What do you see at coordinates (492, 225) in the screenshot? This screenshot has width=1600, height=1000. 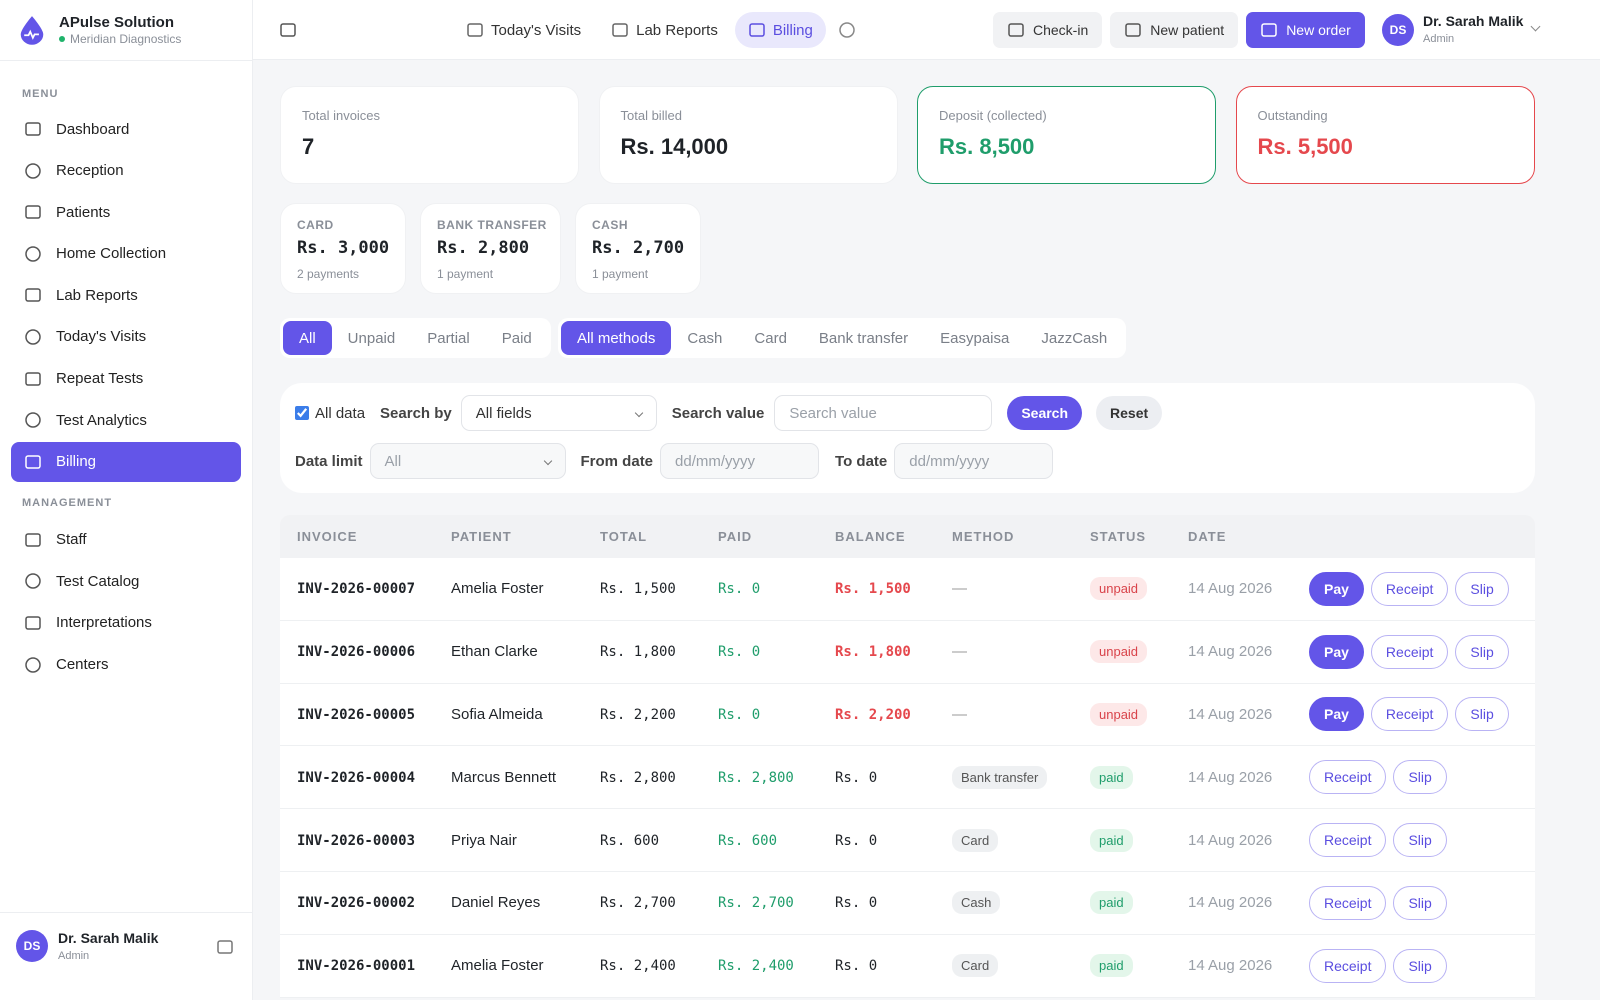 I see `method-label: BANK TRANSFER` at bounding box center [492, 225].